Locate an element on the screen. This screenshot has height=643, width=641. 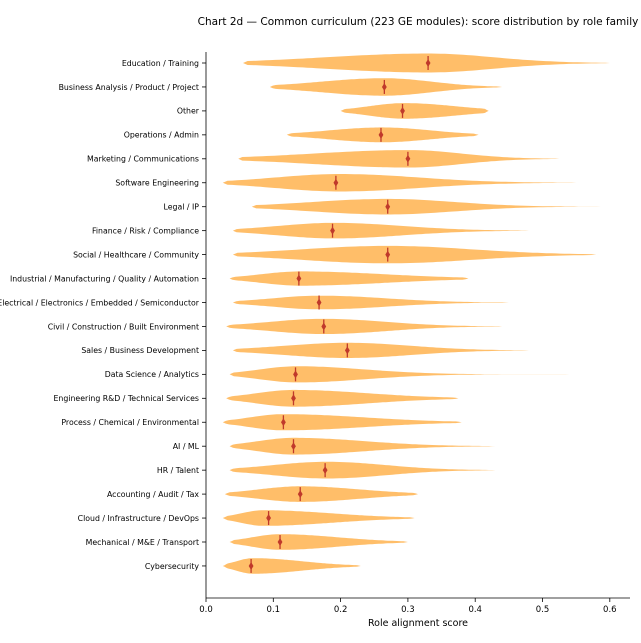
x-tick-group: 0.0 0.1 0.2 0.3 0.4 0.5 0.6 is located at coordinates (408, 606).